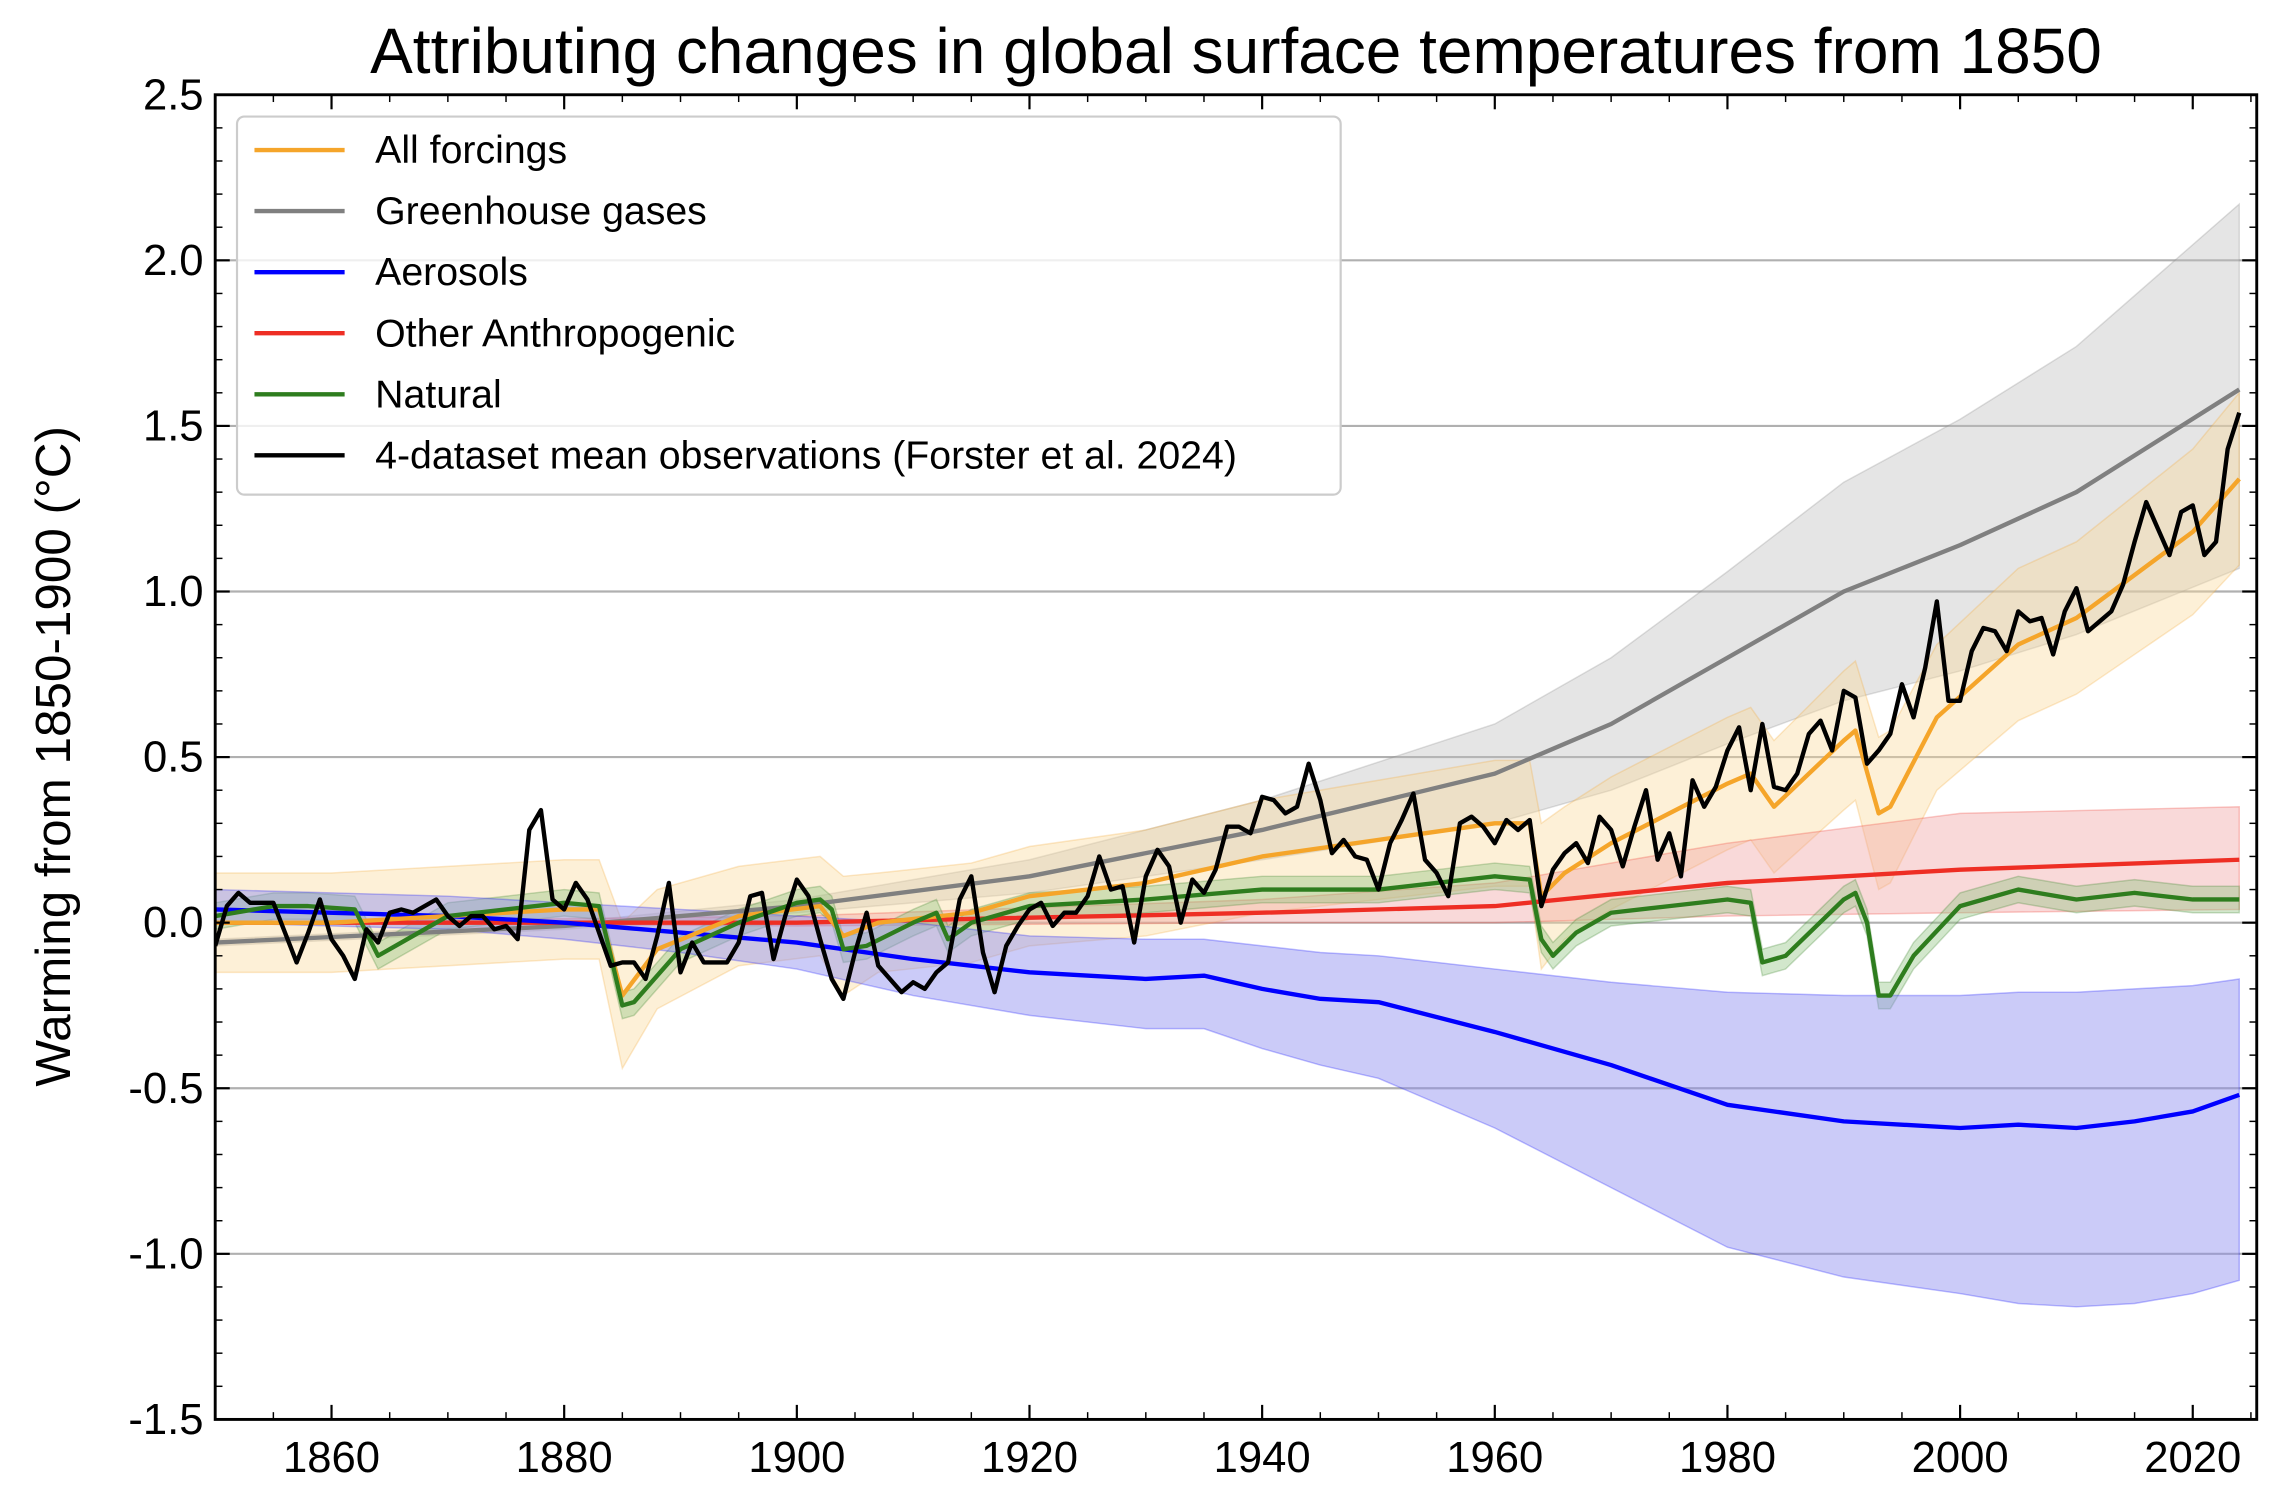 Image resolution: width=2280 pixels, height=1504 pixels. What do you see at coordinates (1262, 1458) in the screenshot?
I see `x-tick-label: 1940` at bounding box center [1262, 1458].